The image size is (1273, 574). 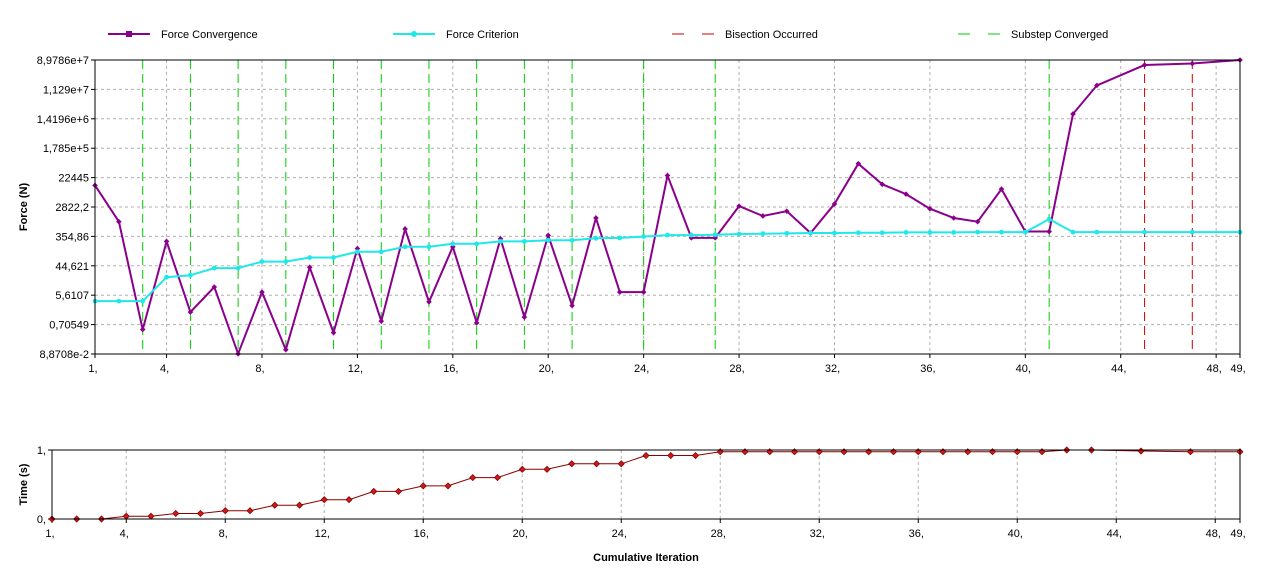 What do you see at coordinates (41, 451) in the screenshot?
I see `y-tick-label: 1,` at bounding box center [41, 451].